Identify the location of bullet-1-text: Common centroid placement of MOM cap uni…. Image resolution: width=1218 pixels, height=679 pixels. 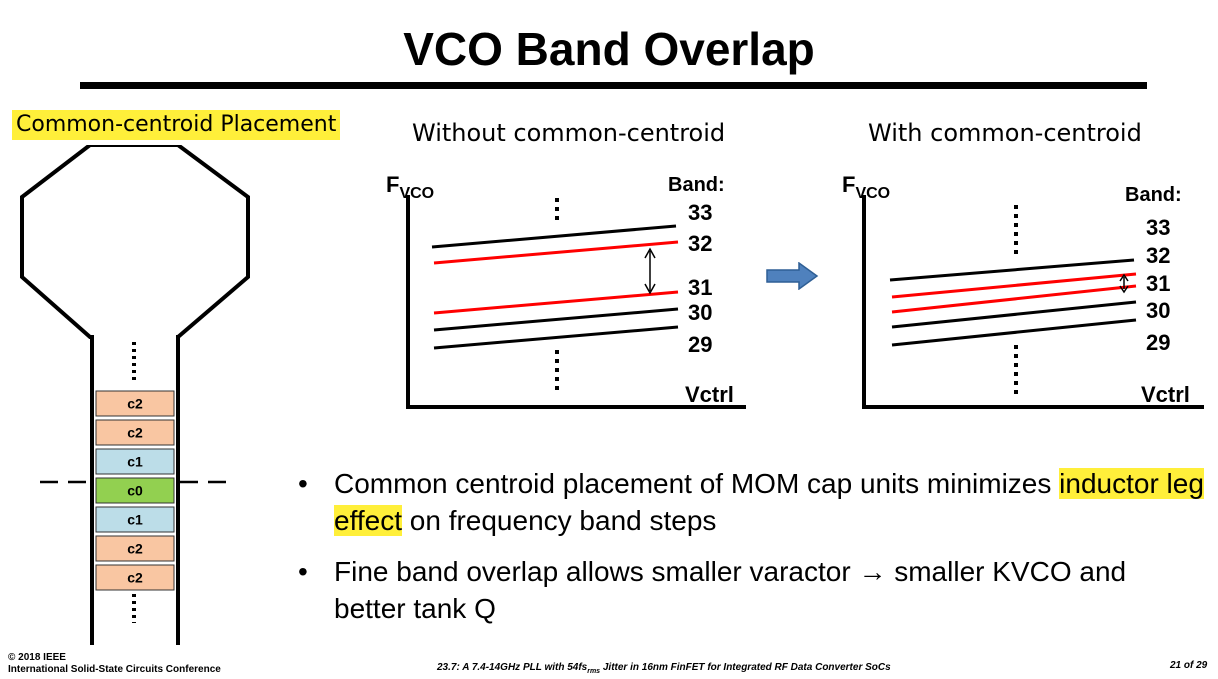
(769, 502).